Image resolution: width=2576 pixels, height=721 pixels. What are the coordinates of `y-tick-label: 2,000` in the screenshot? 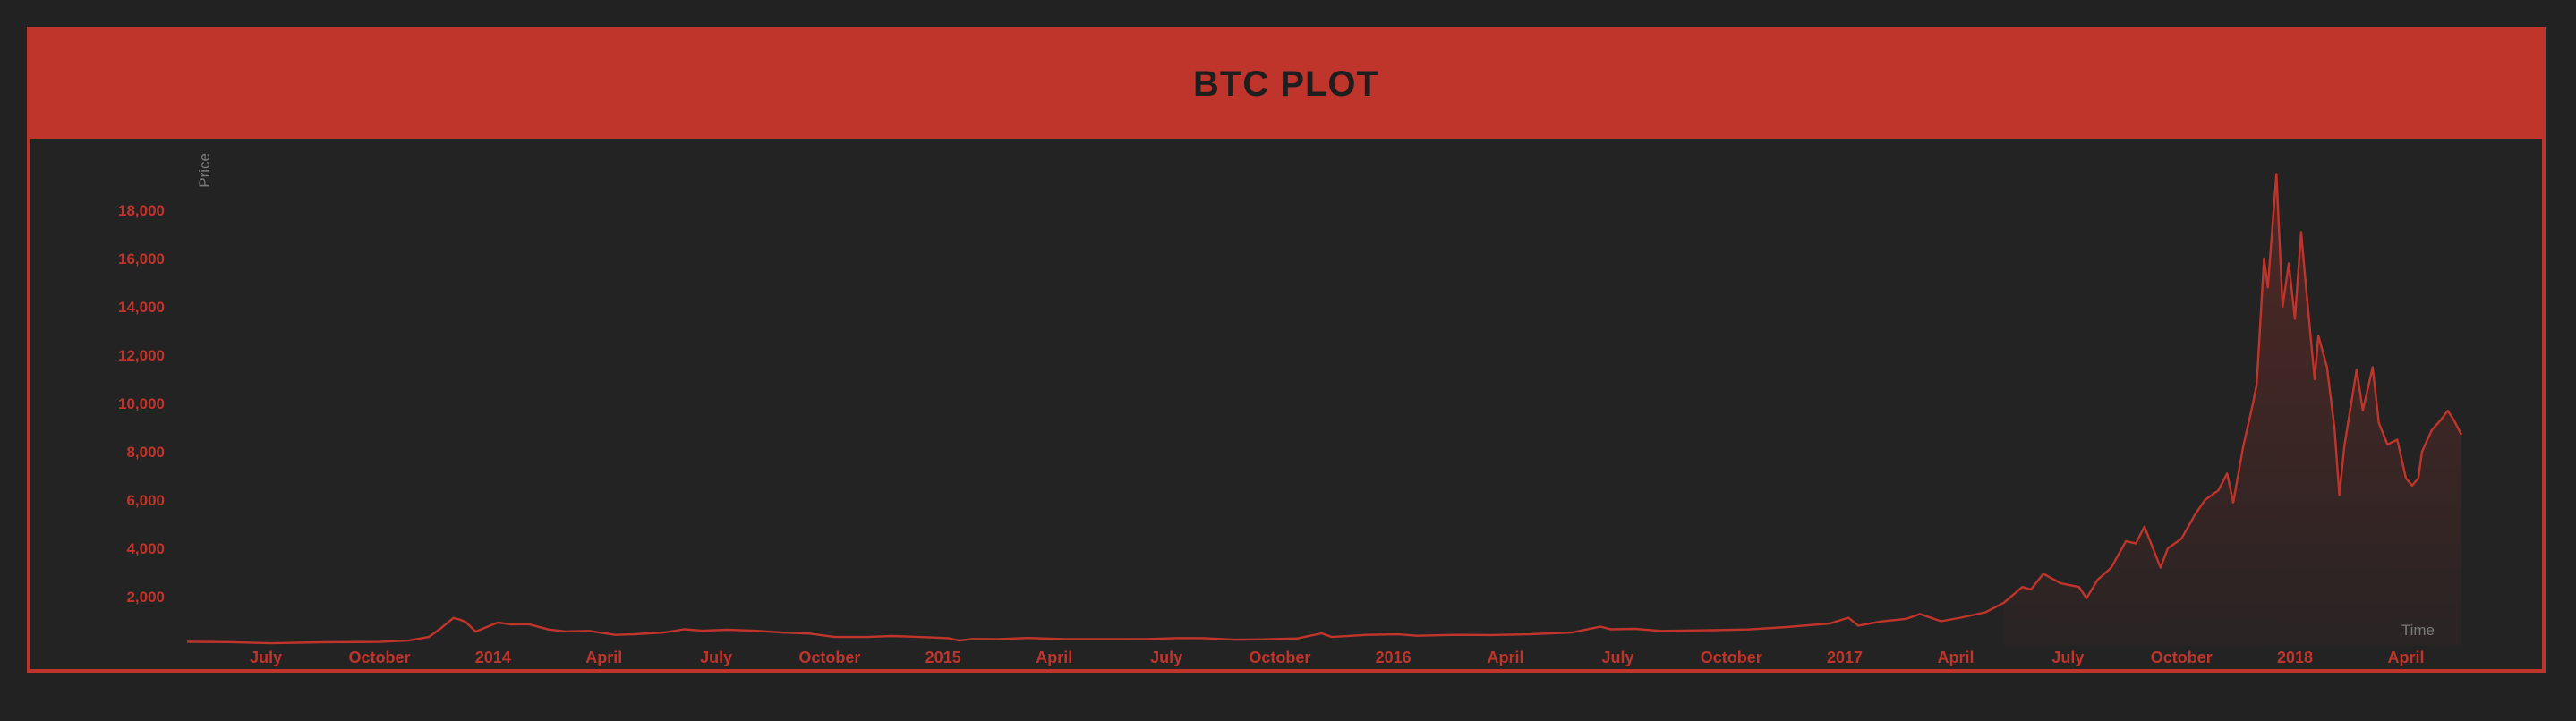 It's located at (145, 597).